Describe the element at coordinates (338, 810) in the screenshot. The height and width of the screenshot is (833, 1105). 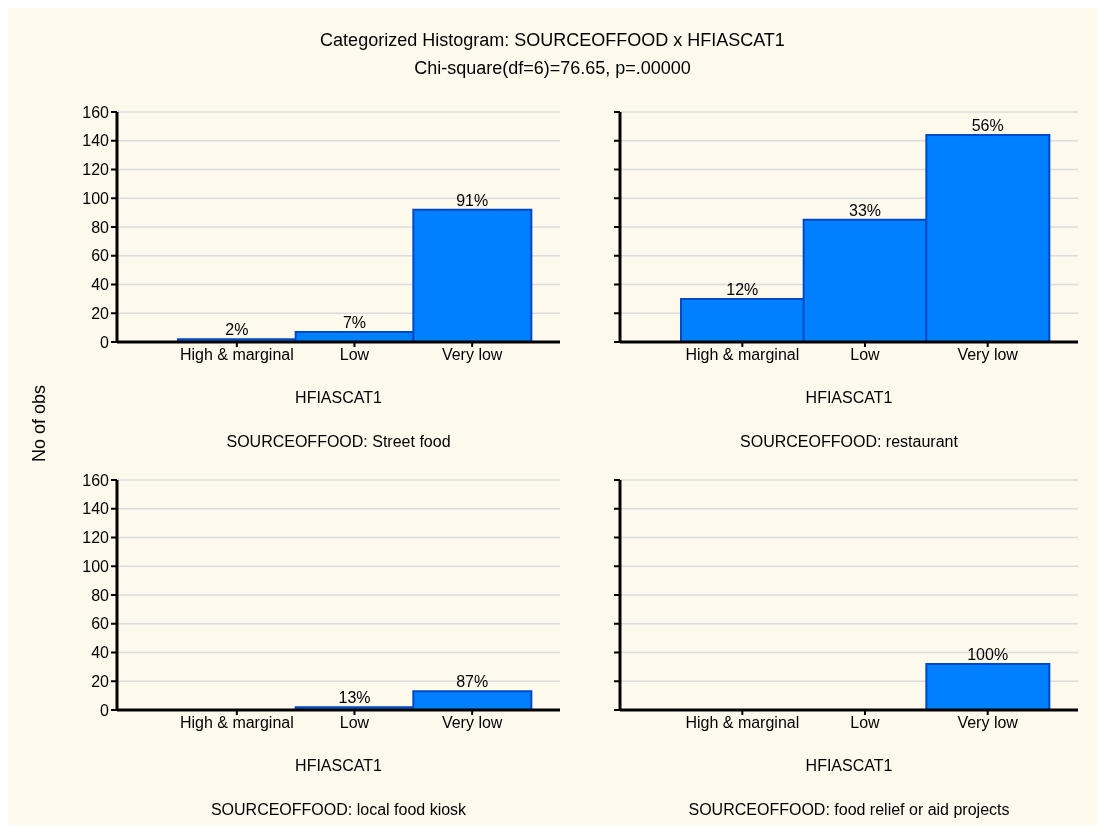
I see `text: SOURCEOFFOOD: local food kiosk` at that location.